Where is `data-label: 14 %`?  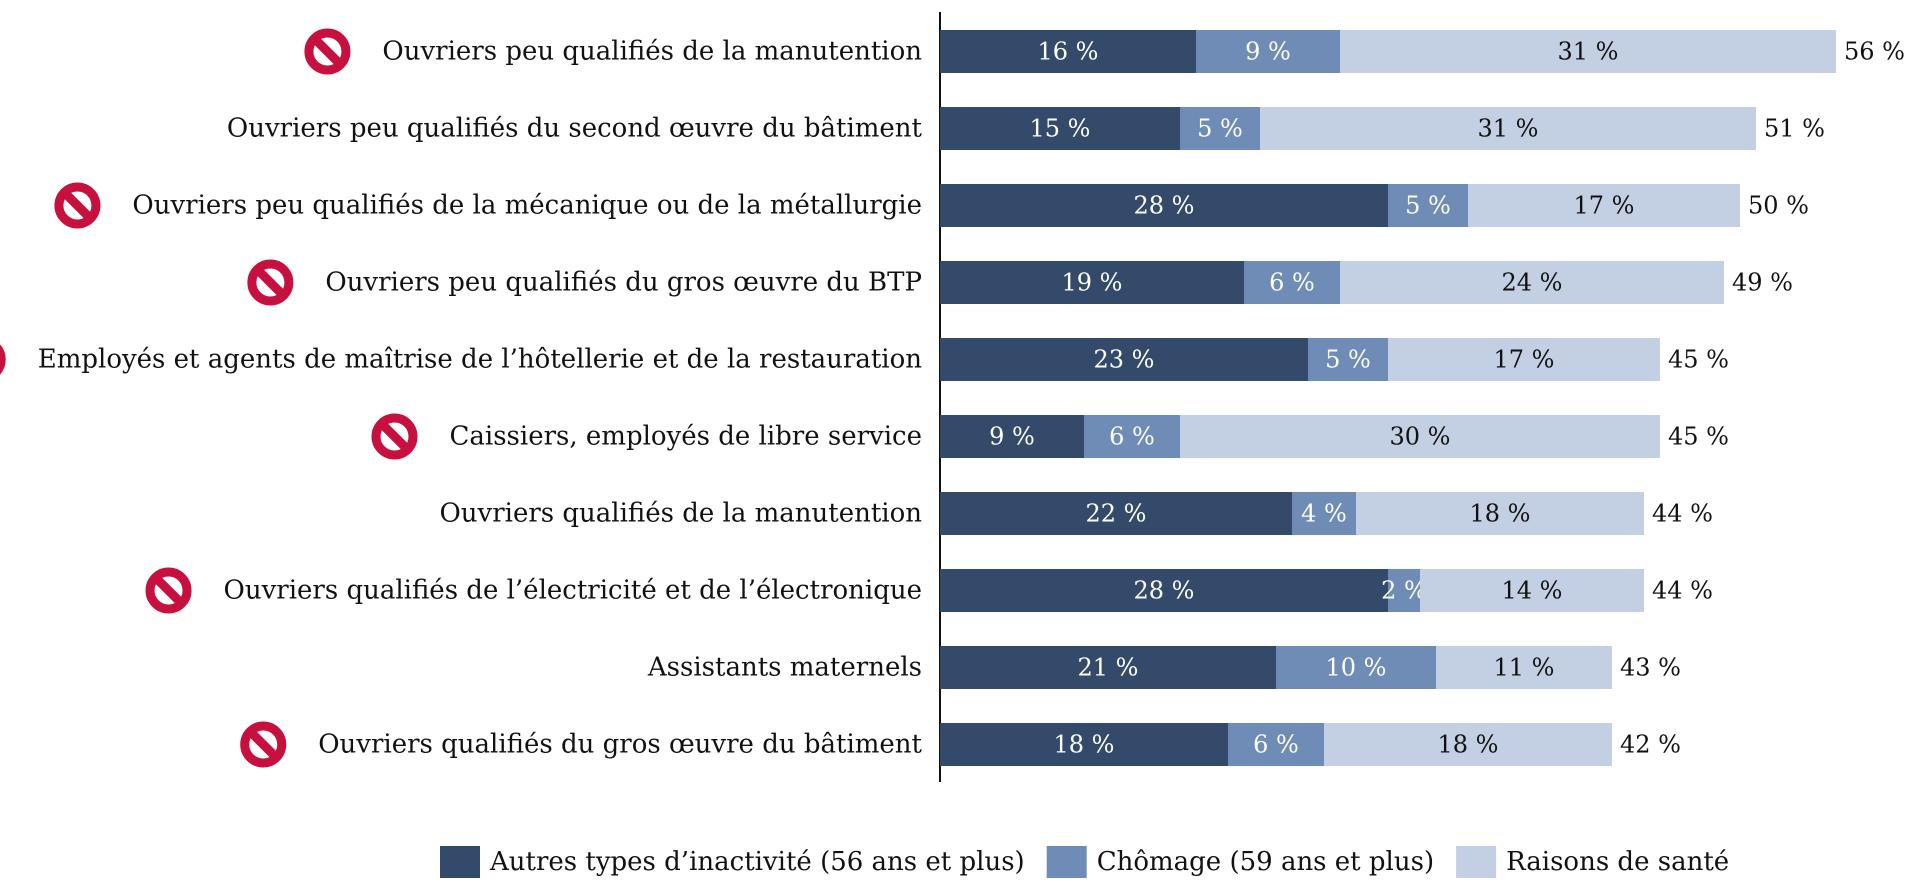 data-label: 14 % is located at coordinates (1532, 591).